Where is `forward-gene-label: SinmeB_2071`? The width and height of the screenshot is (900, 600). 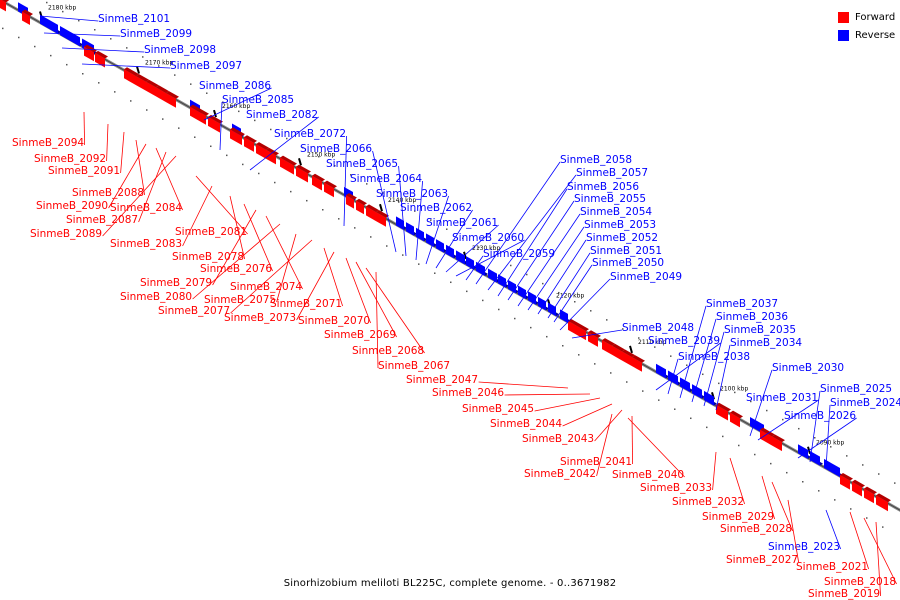
forward-gene-label: SinmeB_2071 is located at coordinates (306, 304).